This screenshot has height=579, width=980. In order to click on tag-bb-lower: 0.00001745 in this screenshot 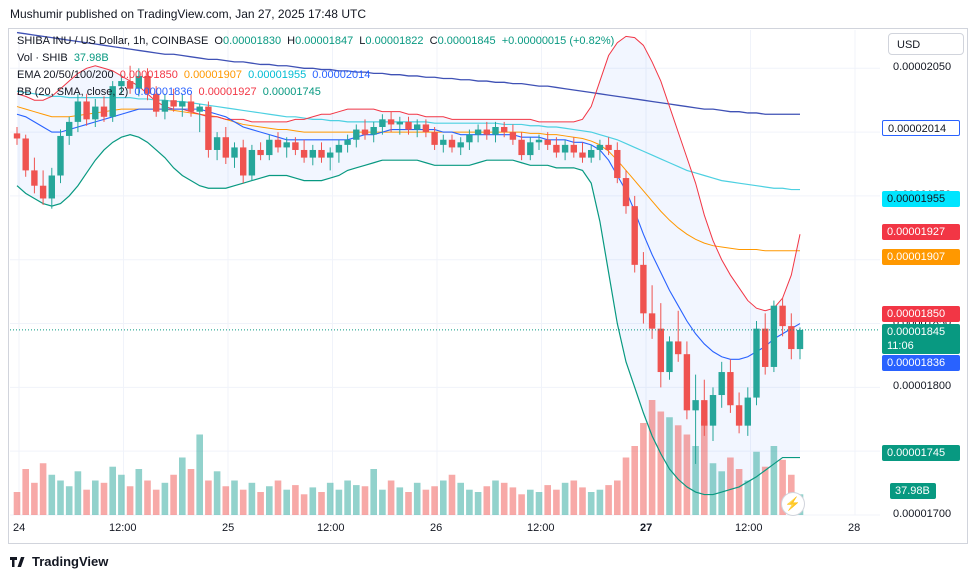, I will do `click(921, 453)`.